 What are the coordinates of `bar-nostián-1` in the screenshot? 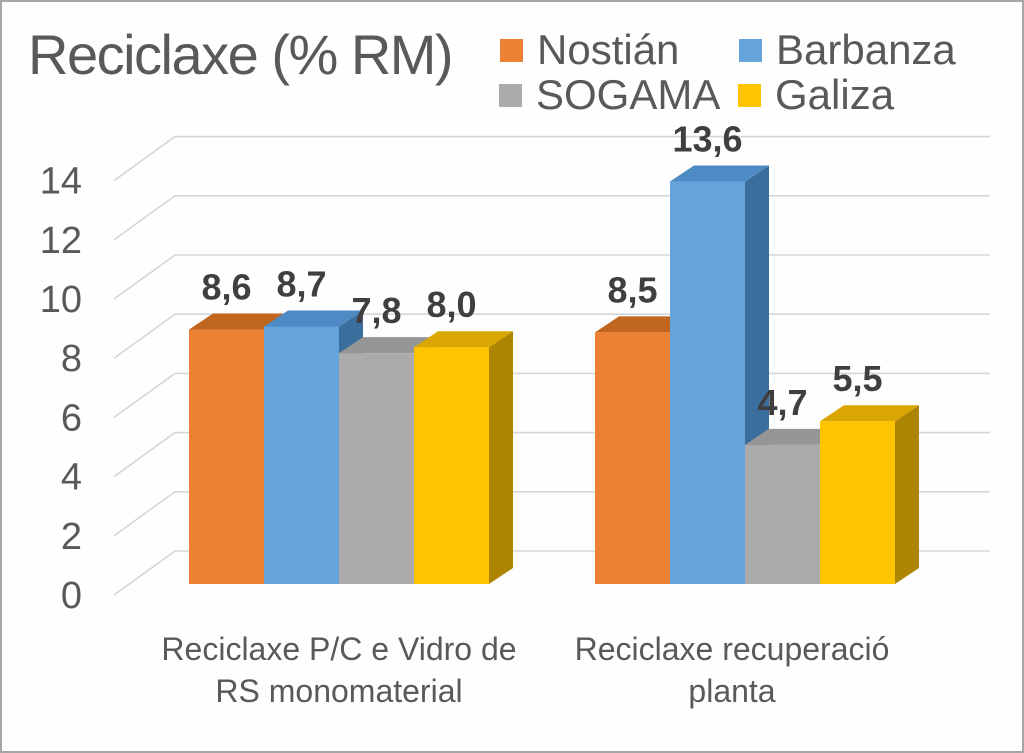 It's located at (632, 458).